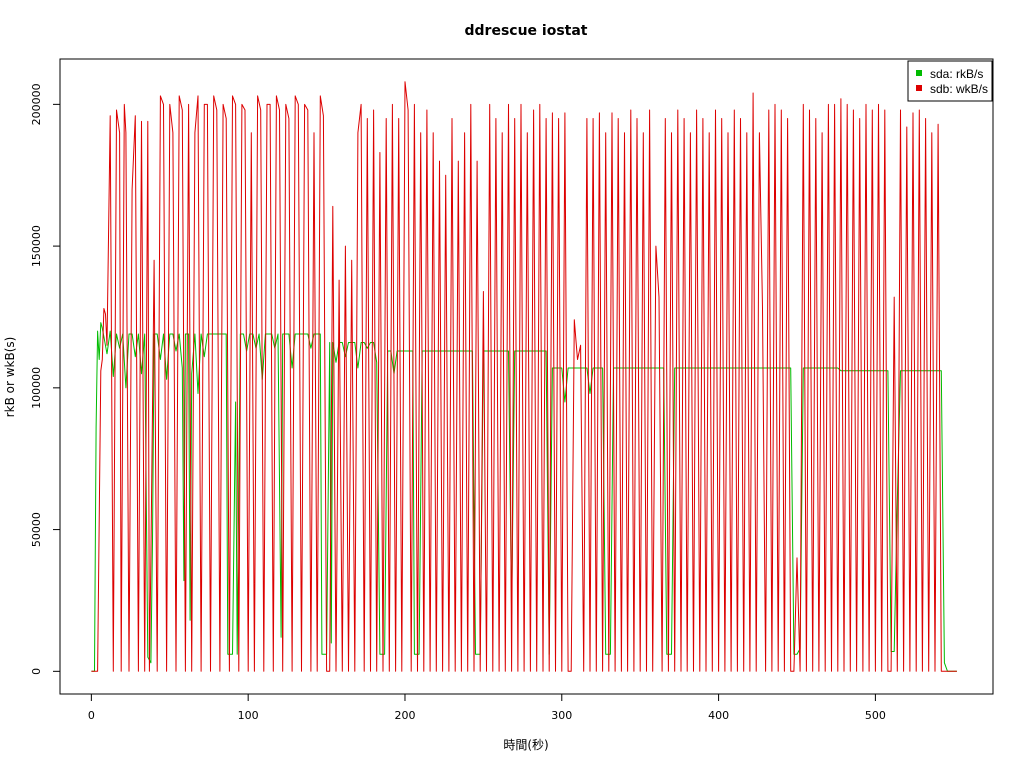 The width and height of the screenshot is (1024, 773). I want to click on y-tick-label: 200000, so click(36, 104).